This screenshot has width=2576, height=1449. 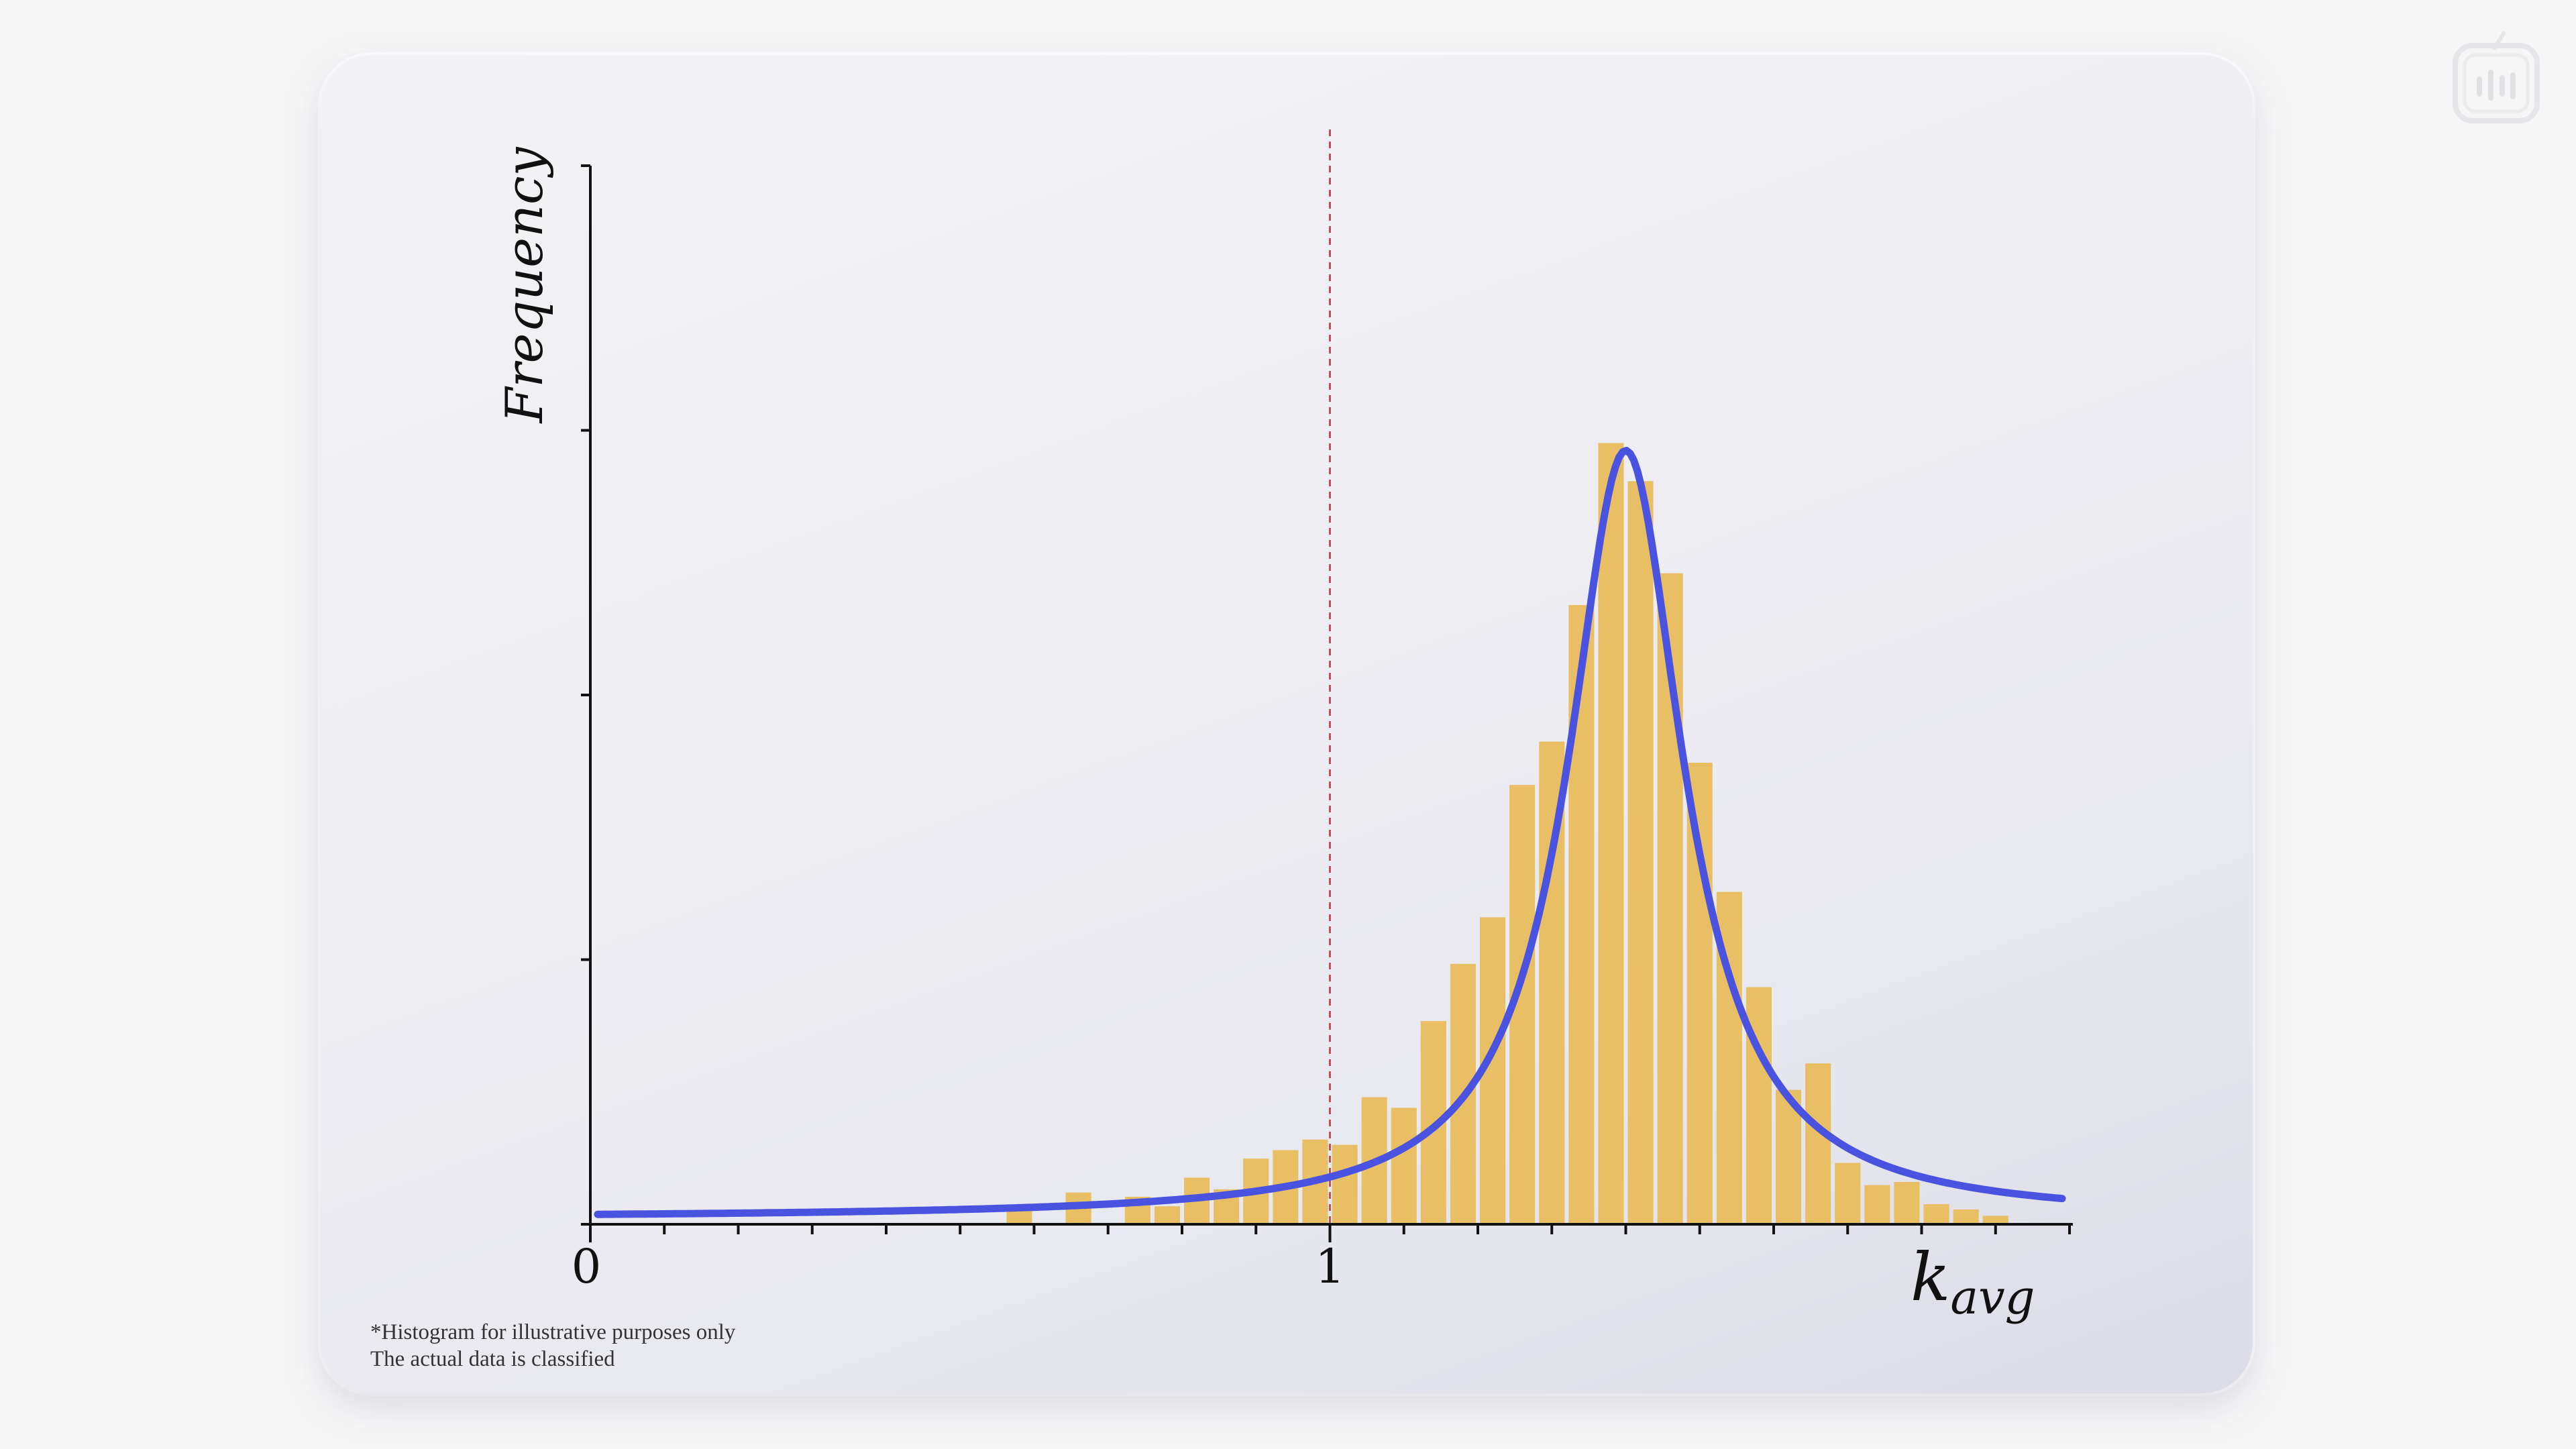 What do you see at coordinates (585, 695) in the screenshot?
I see `y-ticks` at bounding box center [585, 695].